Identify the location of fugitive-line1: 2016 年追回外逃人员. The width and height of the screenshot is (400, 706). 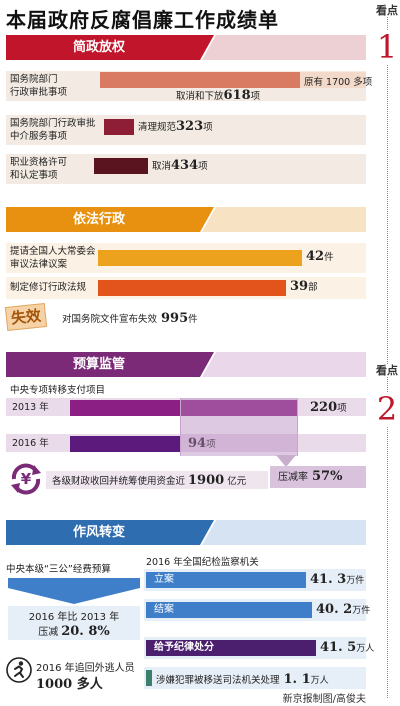
(85, 668).